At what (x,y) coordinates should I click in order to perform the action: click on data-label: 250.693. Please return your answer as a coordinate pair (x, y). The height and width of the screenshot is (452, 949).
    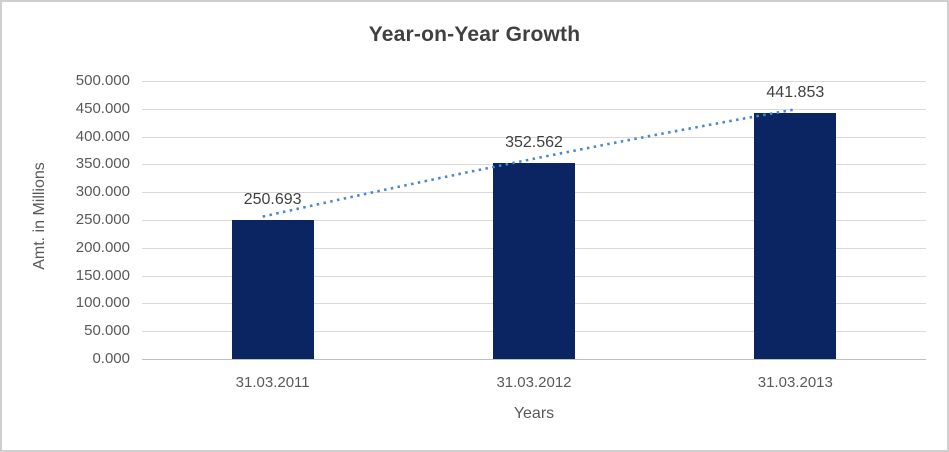
    Looking at the image, I should click on (272, 199).